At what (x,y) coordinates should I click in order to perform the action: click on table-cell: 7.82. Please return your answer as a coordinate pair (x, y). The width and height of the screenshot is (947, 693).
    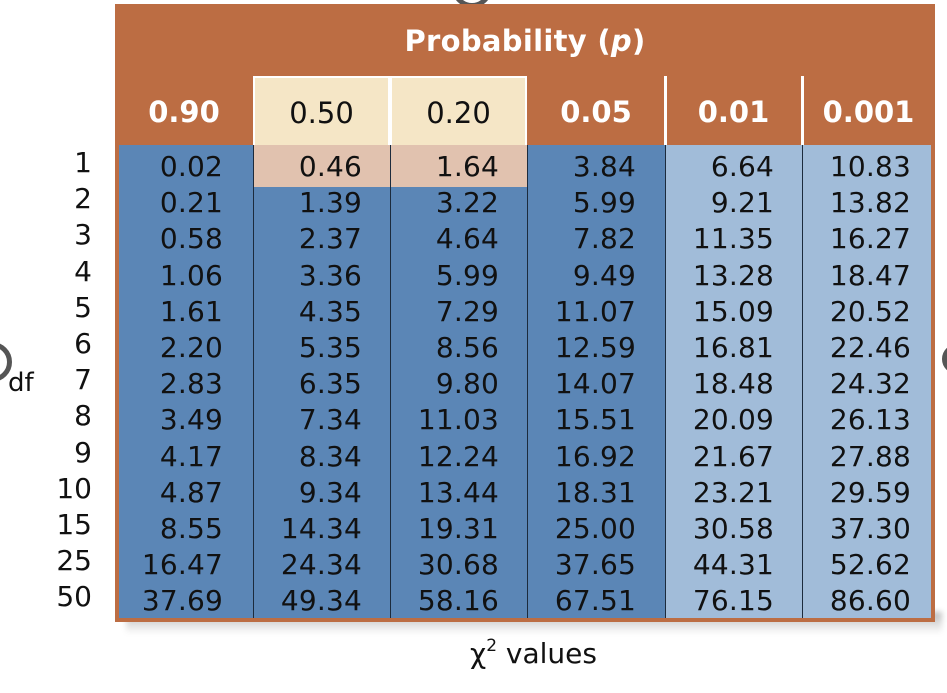
    Looking at the image, I should click on (604, 239).